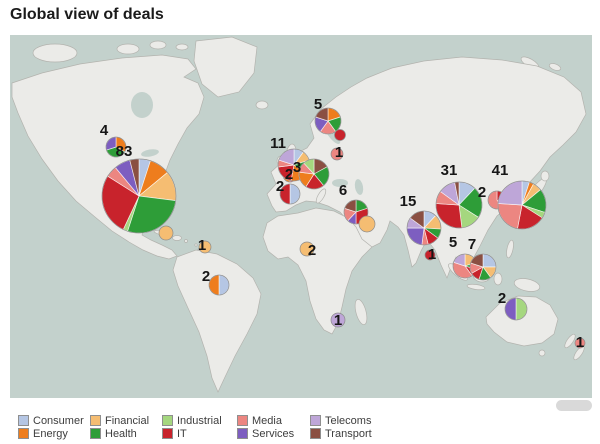  What do you see at coordinates (124, 151) in the screenshot?
I see `pie-count-label-usa: 83` at bounding box center [124, 151].